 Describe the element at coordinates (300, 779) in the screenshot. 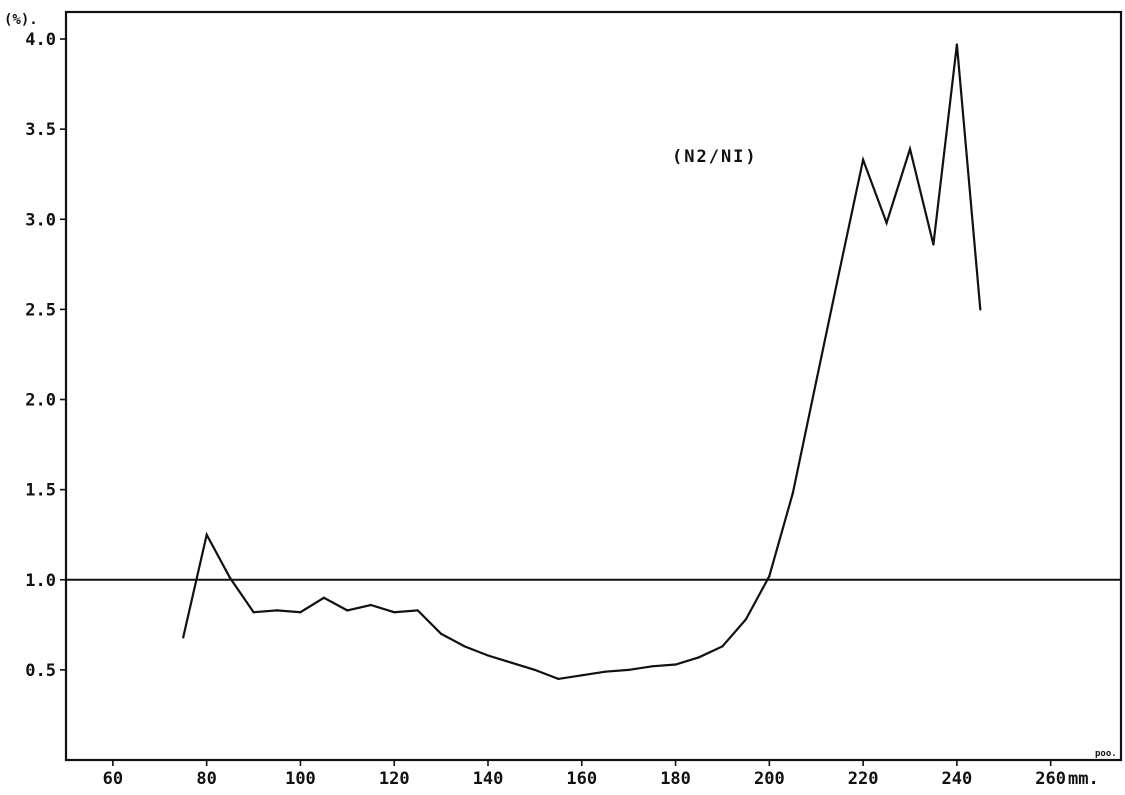

I see `x-tick-label: 100` at that location.